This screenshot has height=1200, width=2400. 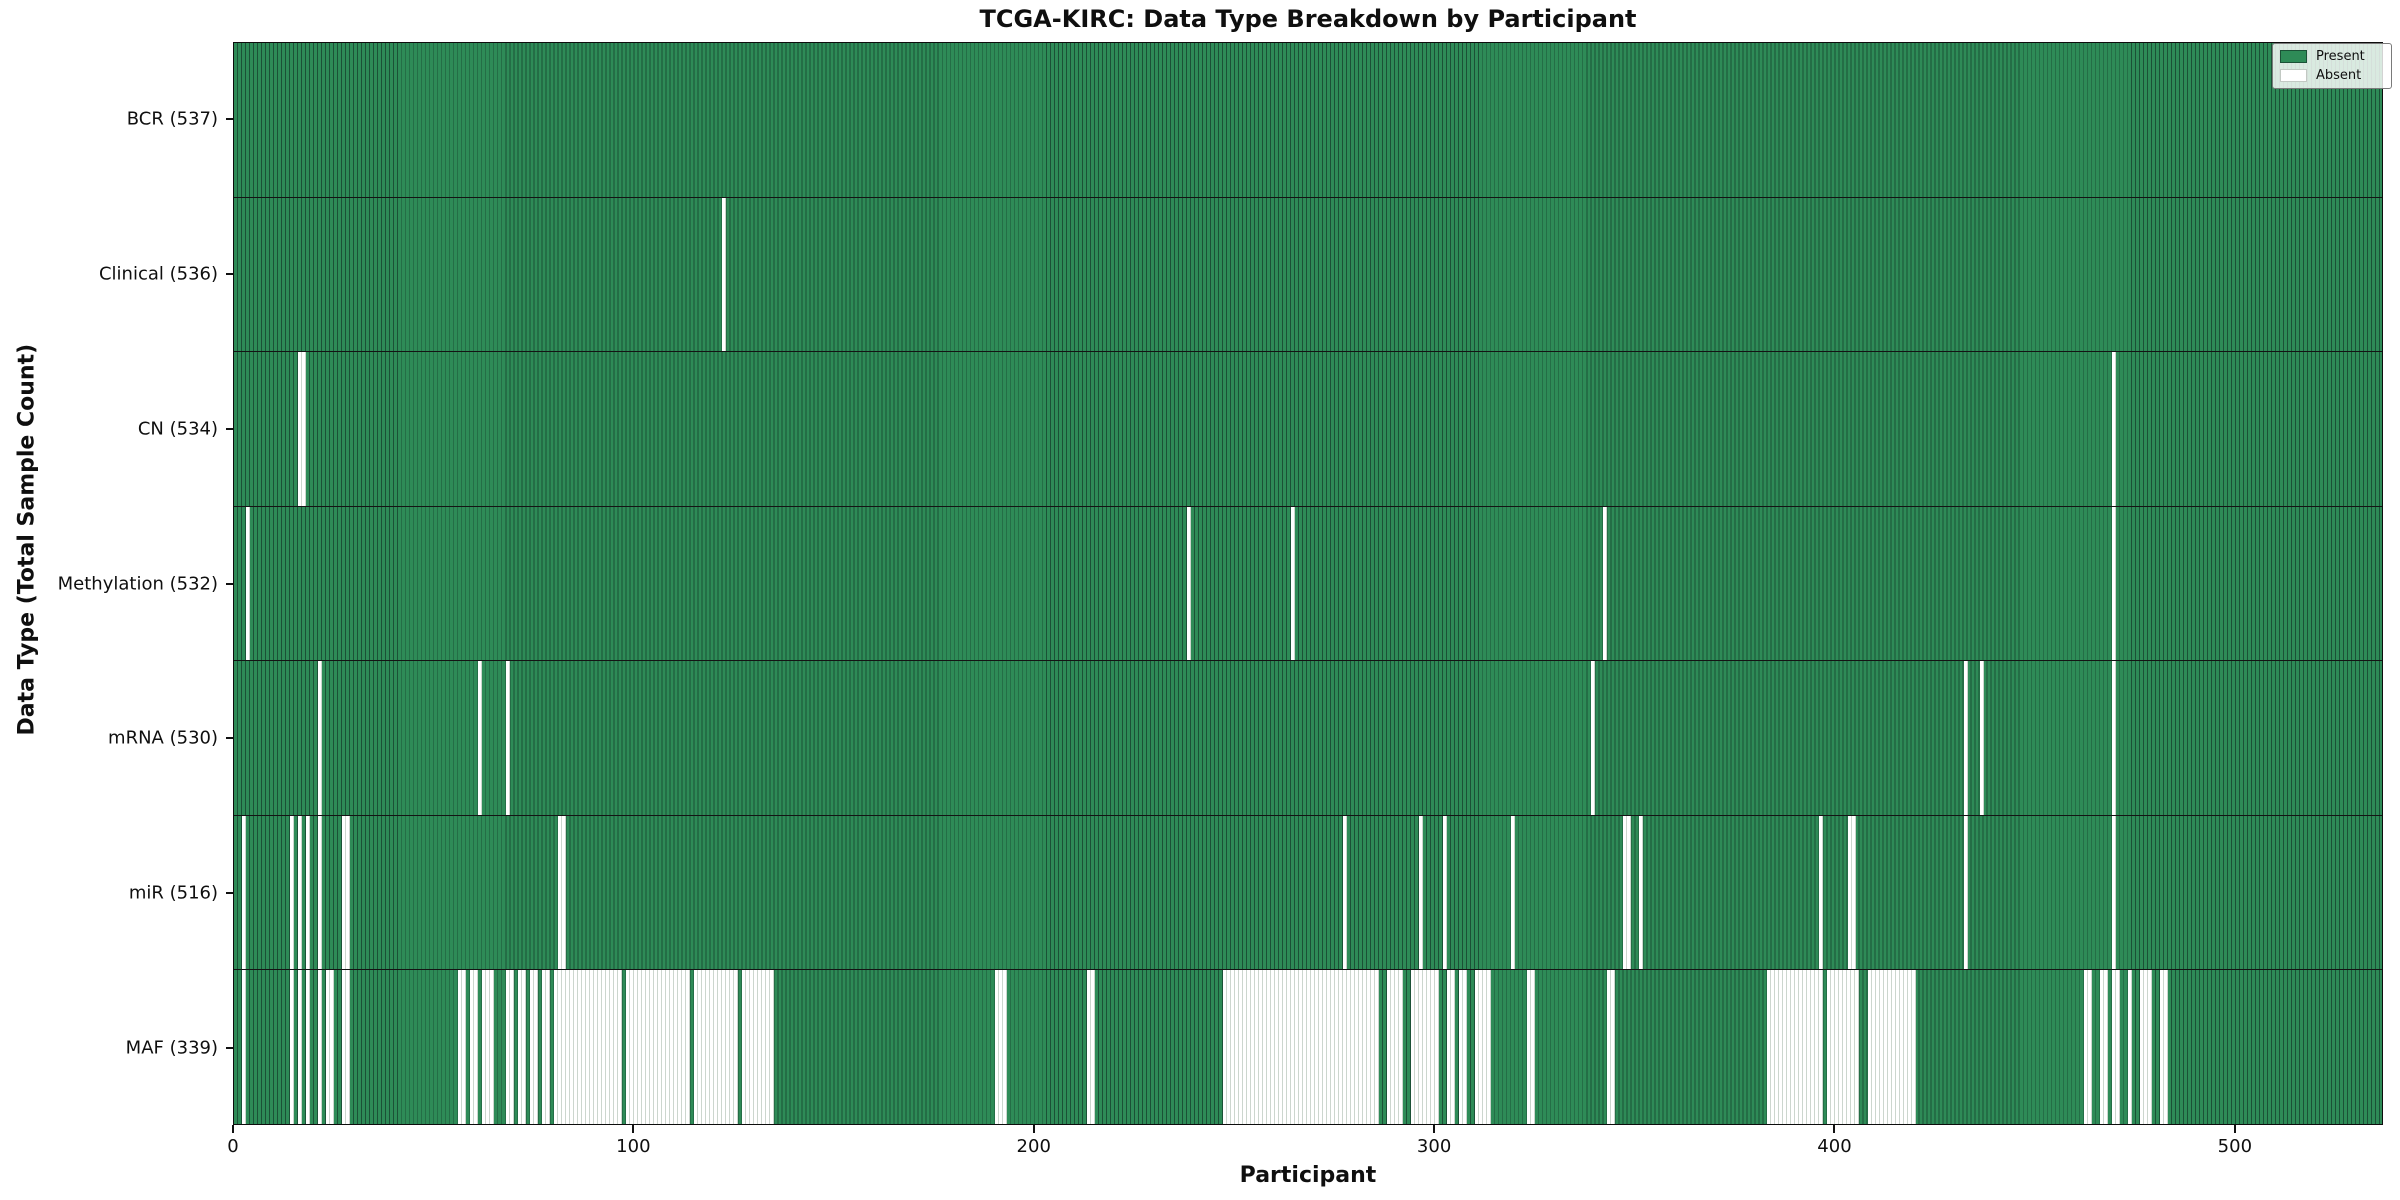 I want to click on row-methylation, so click(x=1308, y=584).